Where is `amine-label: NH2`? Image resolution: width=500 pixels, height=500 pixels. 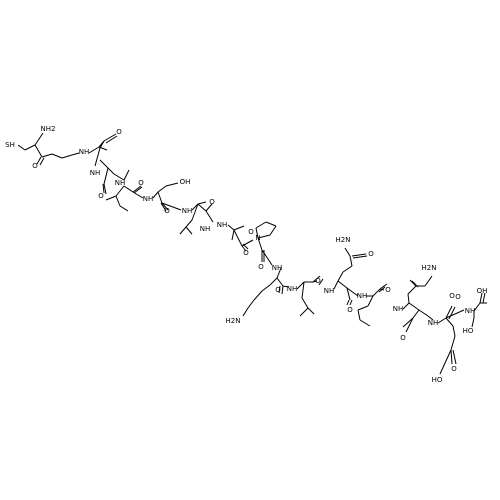 amine-label: NH2 is located at coordinates (48, 129).